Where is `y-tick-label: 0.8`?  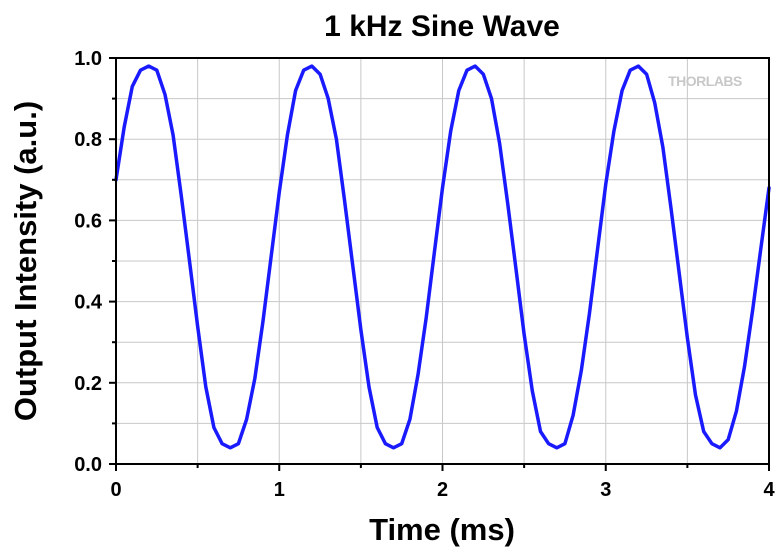 y-tick-label: 0.8 is located at coordinates (88, 140).